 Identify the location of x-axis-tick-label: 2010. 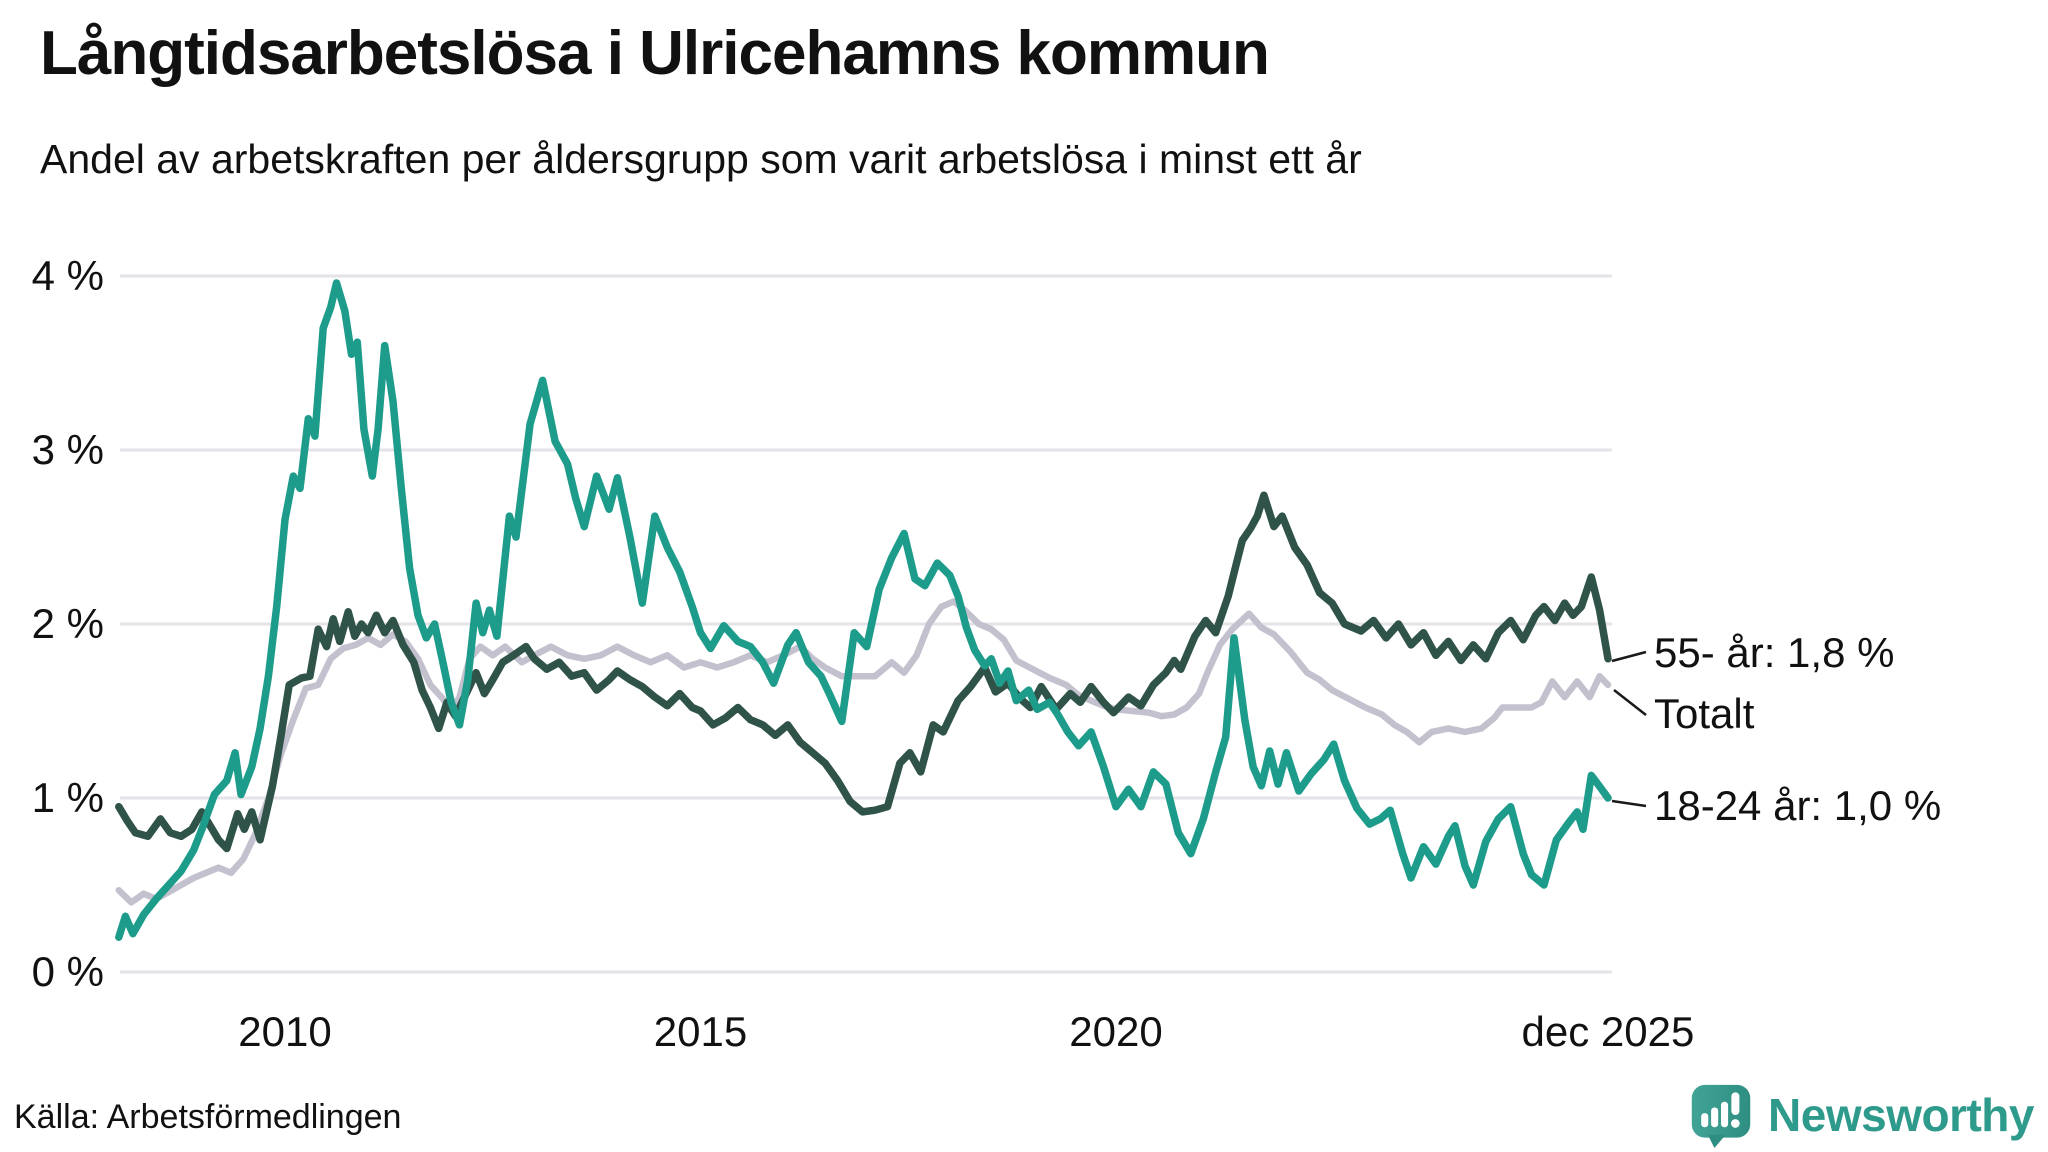
(284, 1031).